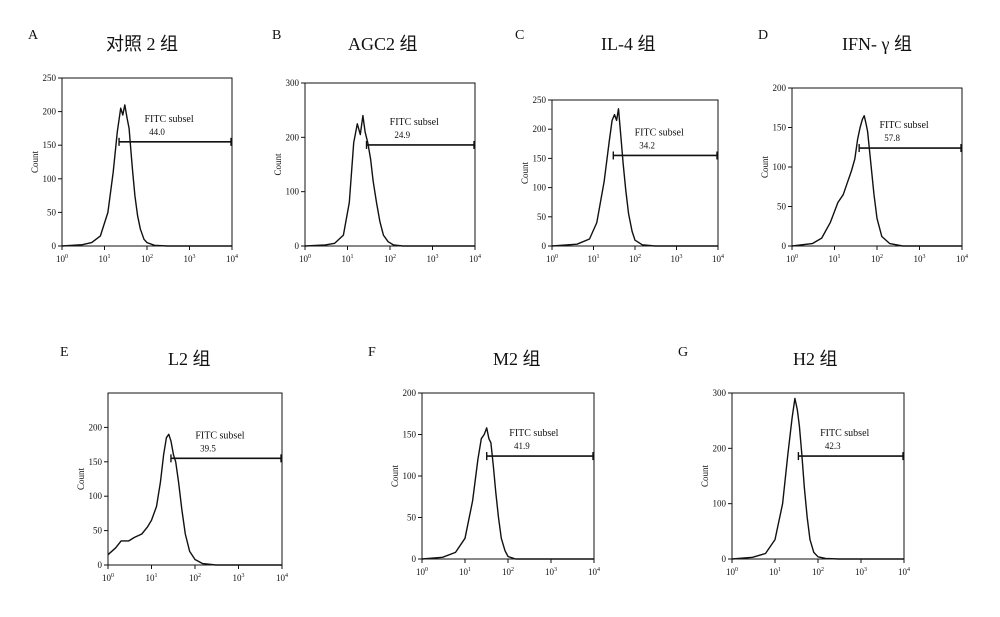  What do you see at coordinates (189, 359) in the screenshot?
I see `panel-title: L2 组` at bounding box center [189, 359].